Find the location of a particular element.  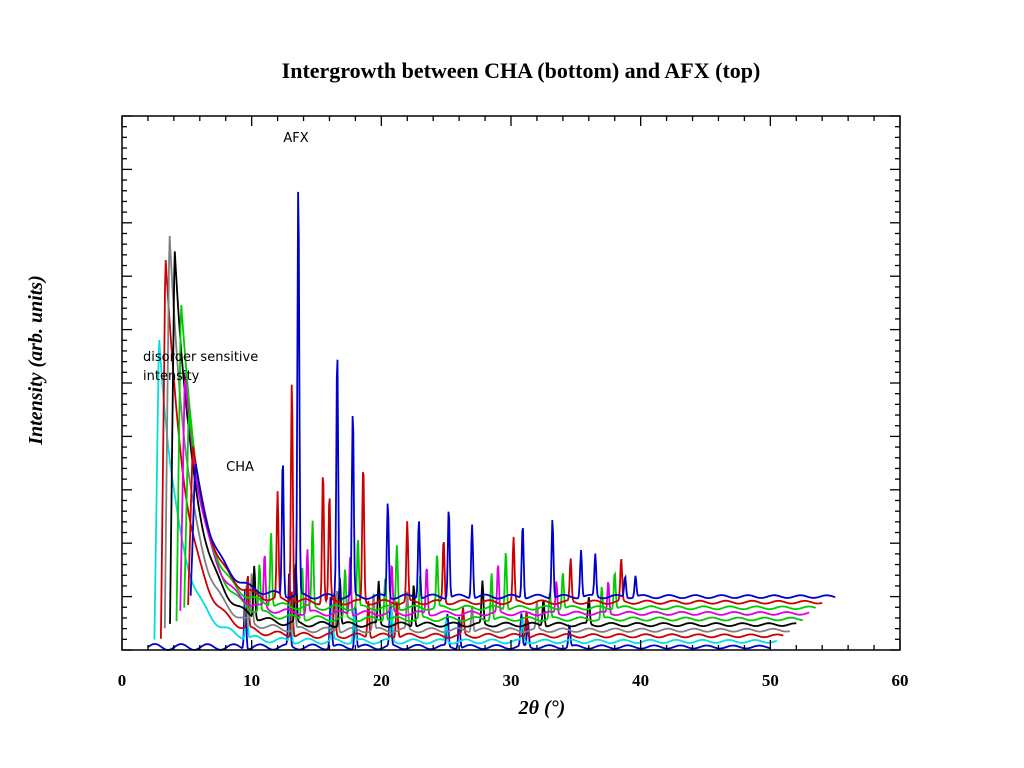

annotation-disorder-line2: intensity is located at coordinates (171, 376).